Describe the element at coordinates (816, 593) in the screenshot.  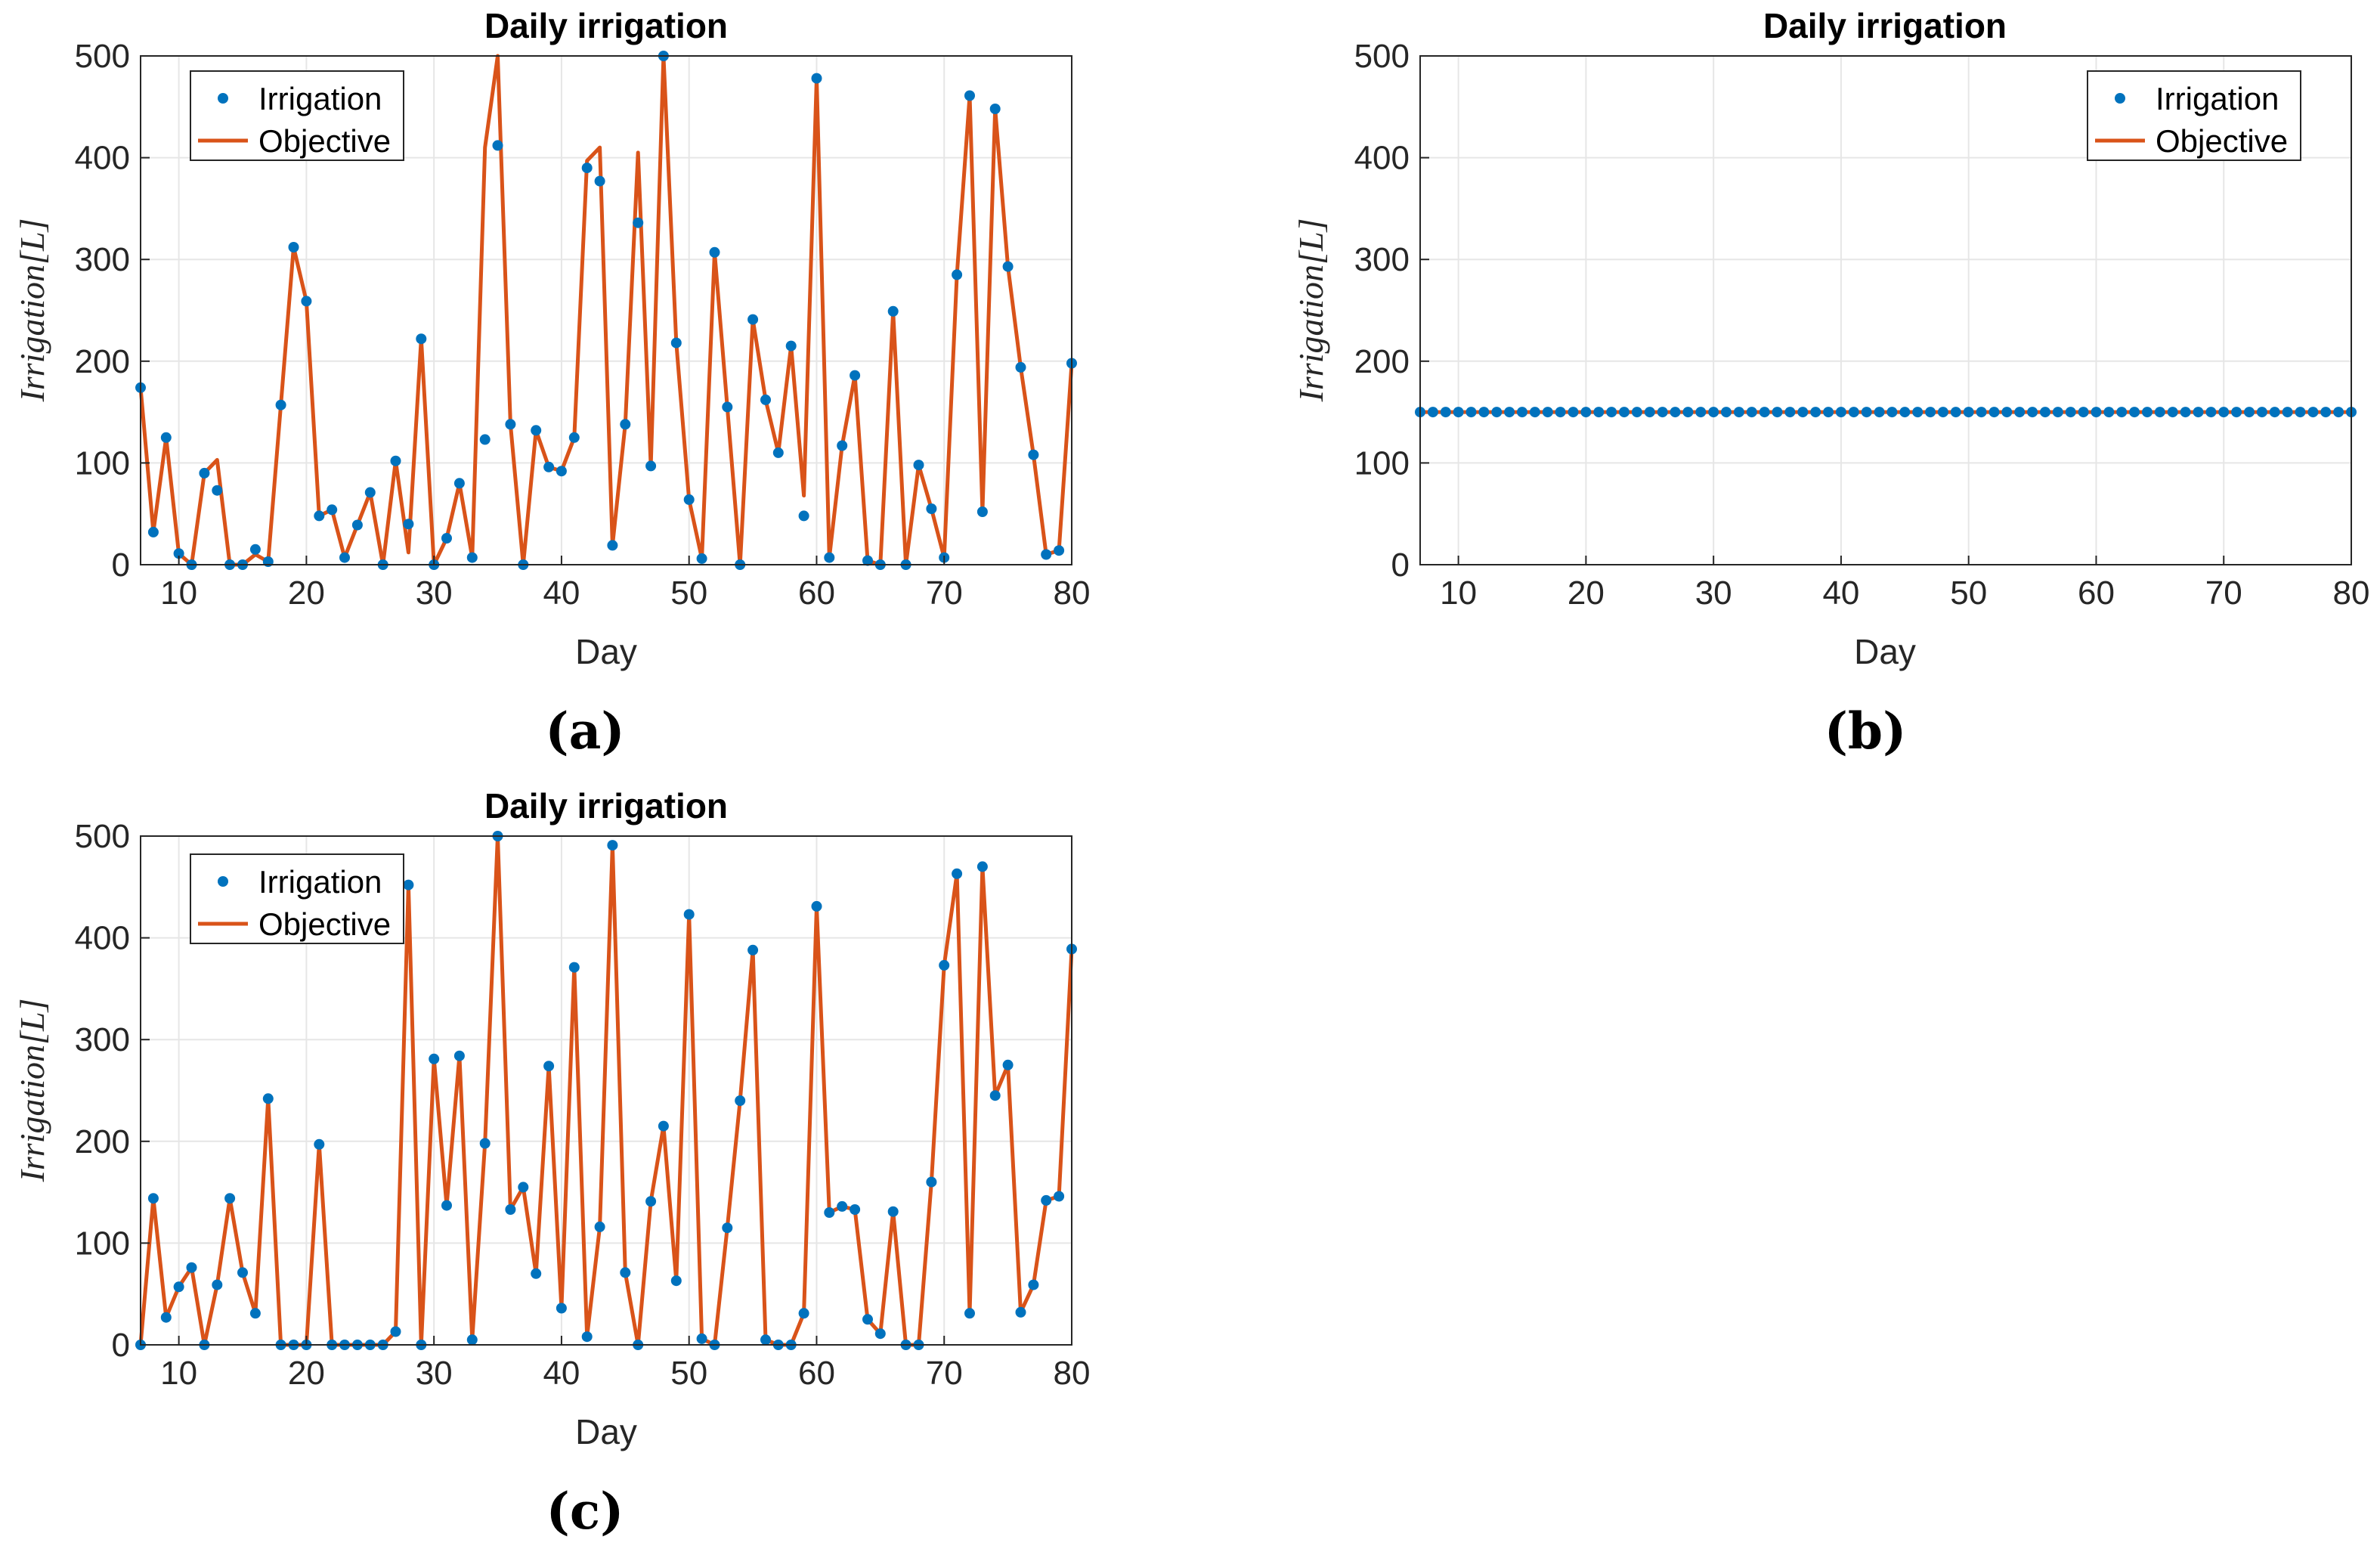
I see `x-tick-label: 60` at that location.